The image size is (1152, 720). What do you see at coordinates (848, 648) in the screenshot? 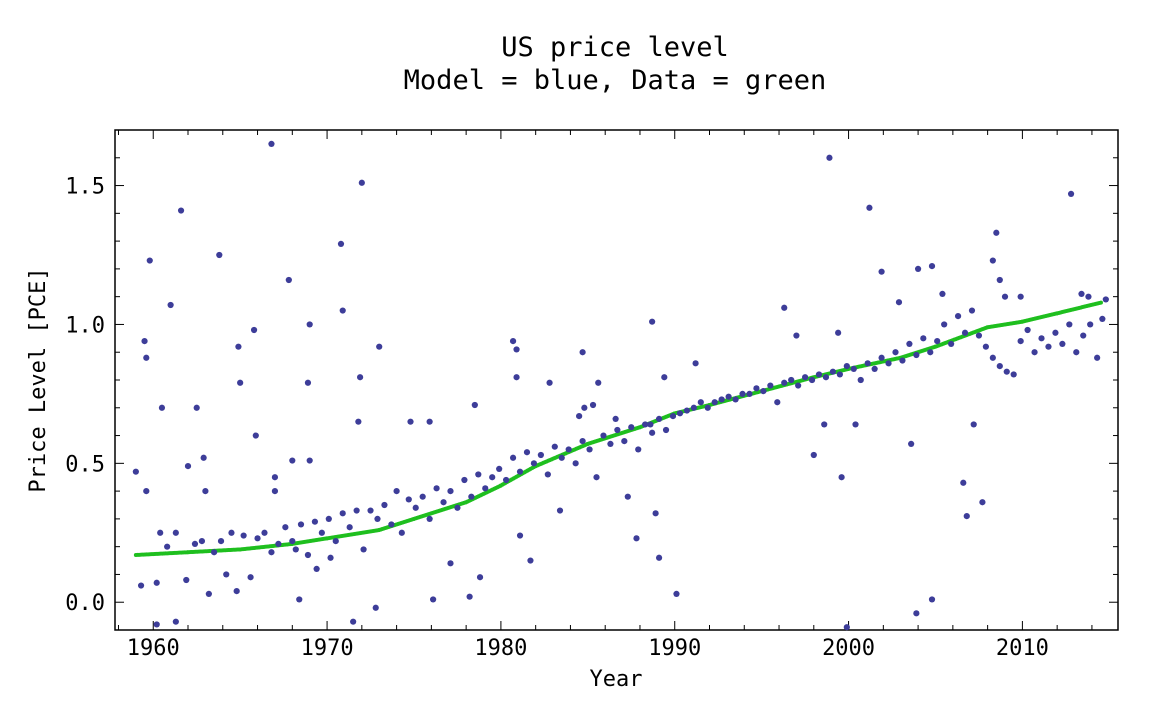
I see `x-tick-label: 2000` at bounding box center [848, 648].